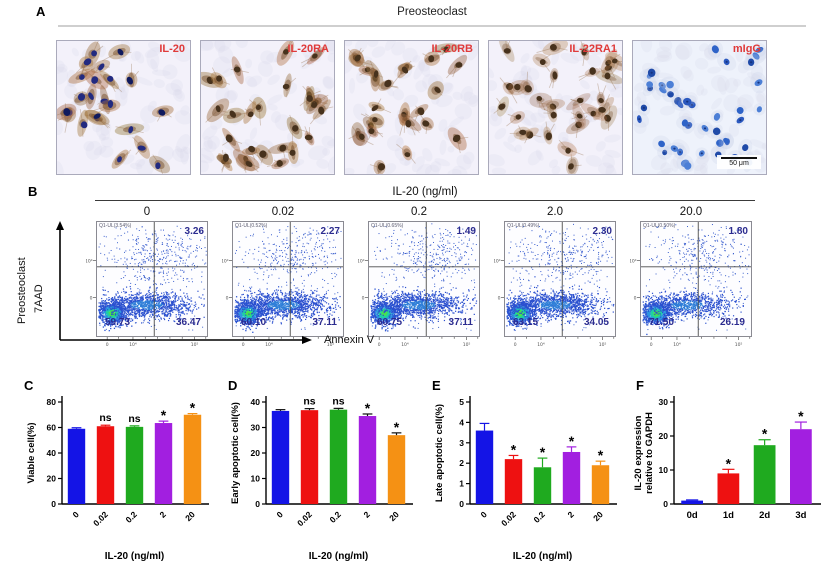 This screenshot has height=568, width=826. I want to click on ihc-image-IL-20RA: IL-20RA, so click(267, 107).